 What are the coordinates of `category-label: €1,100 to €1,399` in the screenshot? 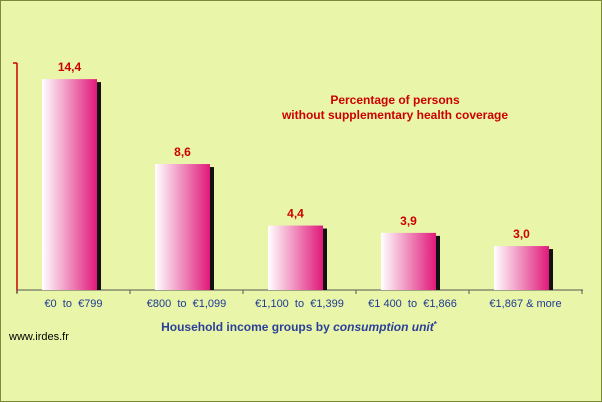 It's located at (299, 304).